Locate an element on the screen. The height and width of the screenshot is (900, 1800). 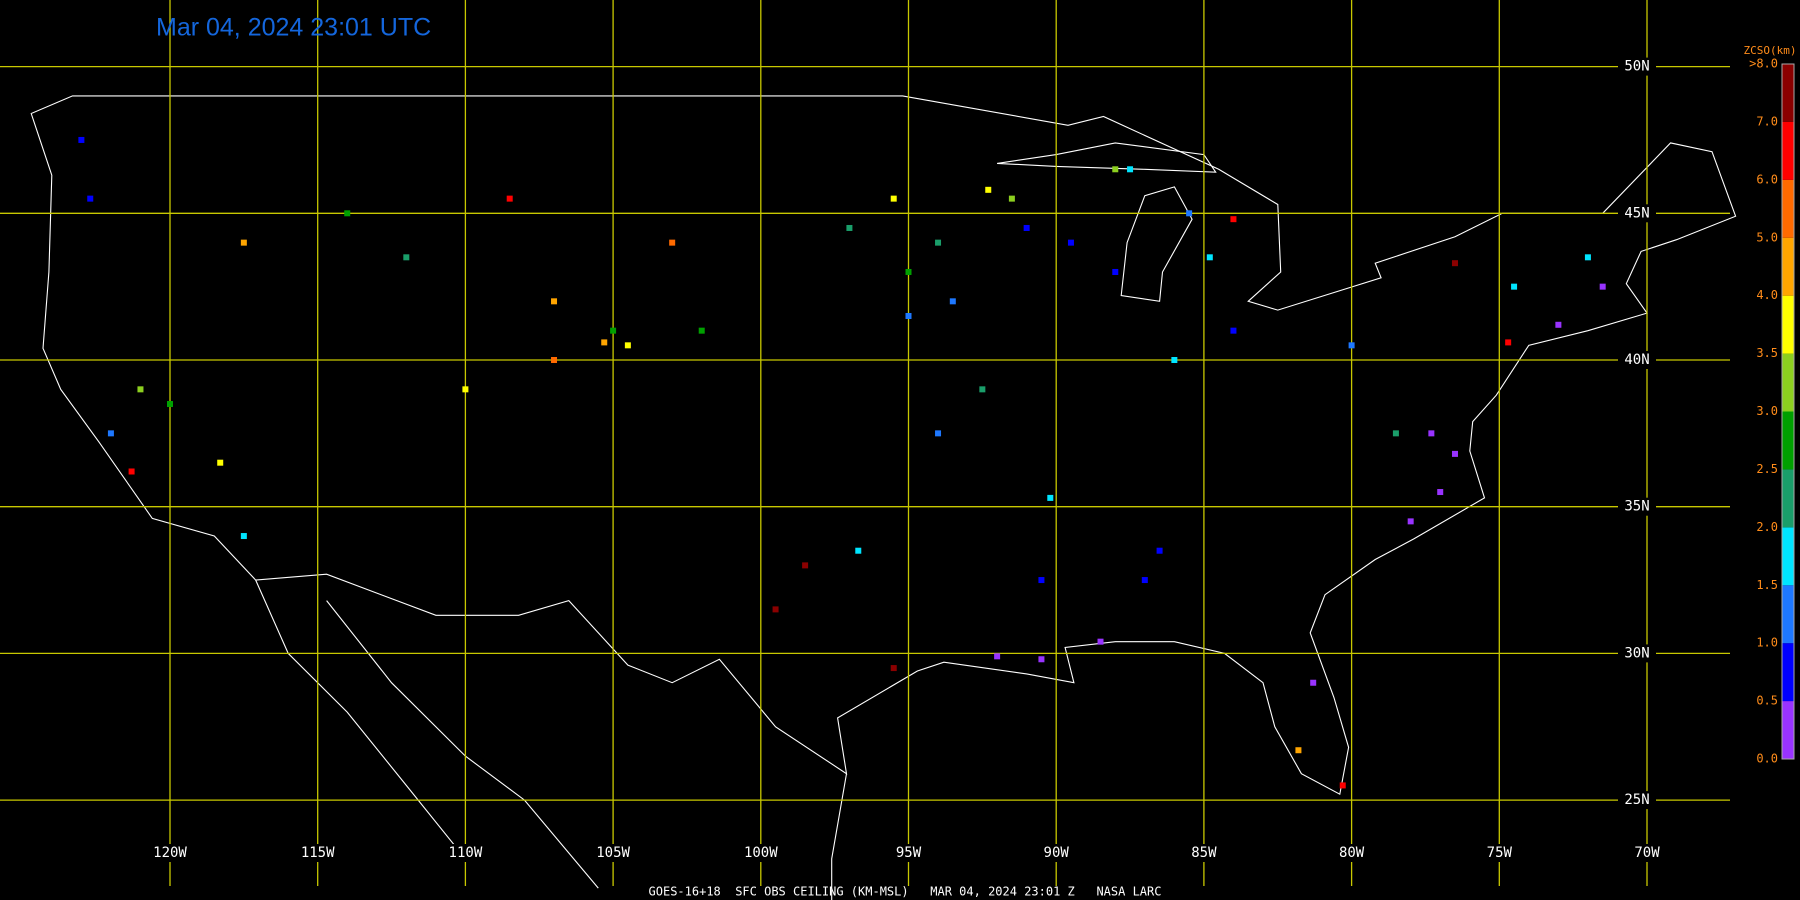
lat-label: 45N is located at coordinates (1636, 213).